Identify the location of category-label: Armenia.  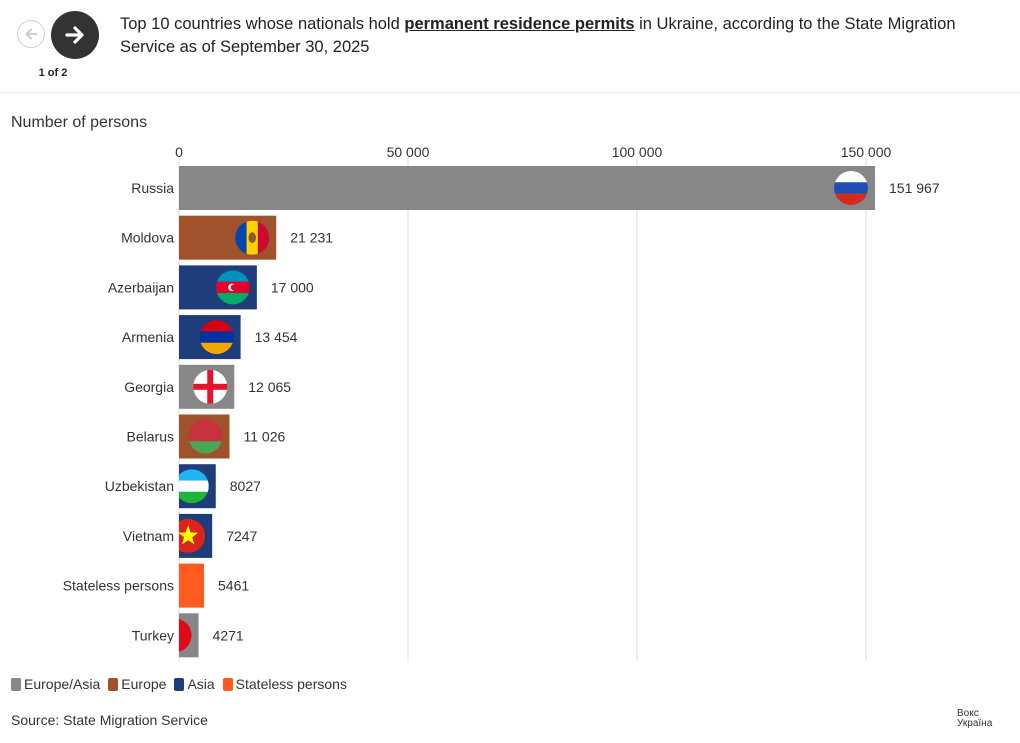
(148, 337).